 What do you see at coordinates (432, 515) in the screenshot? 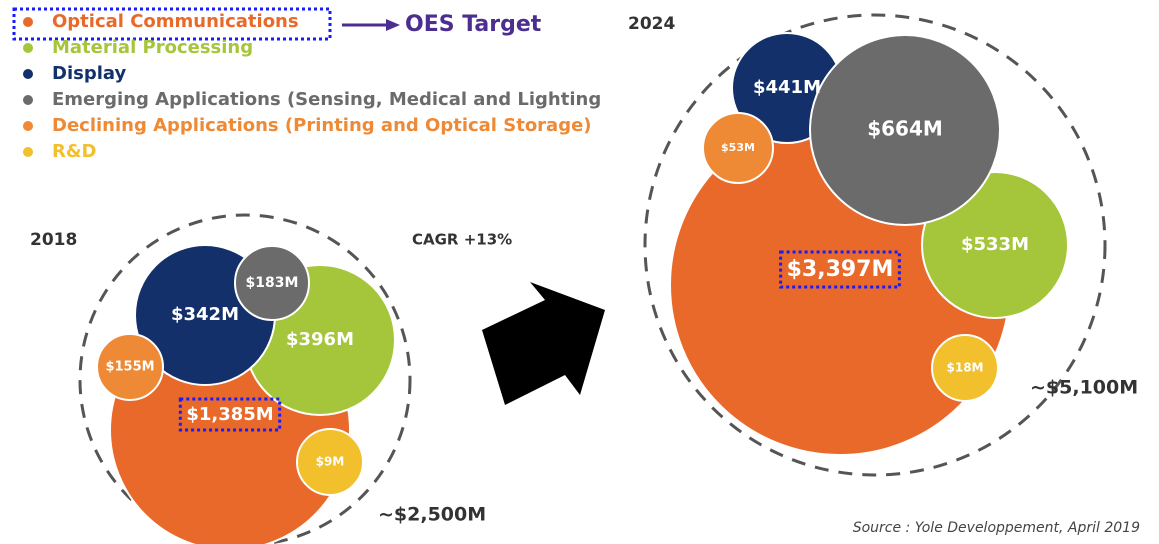
I see `total-label: ~$2,500M` at bounding box center [432, 515].